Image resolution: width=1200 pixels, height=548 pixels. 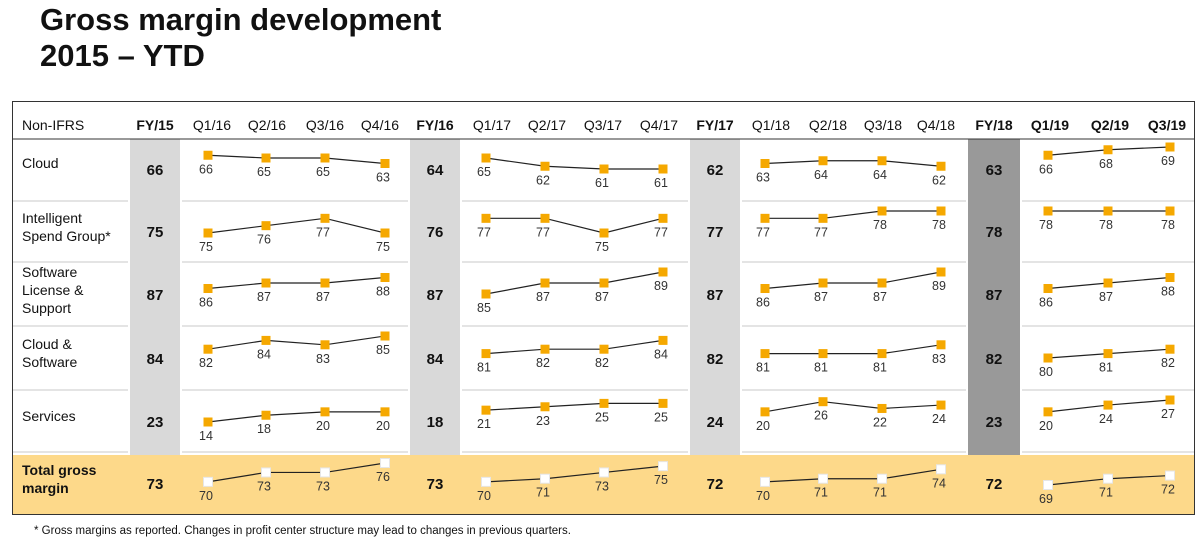 What do you see at coordinates (264, 240) in the screenshot?
I see `data-label: 76` at bounding box center [264, 240].